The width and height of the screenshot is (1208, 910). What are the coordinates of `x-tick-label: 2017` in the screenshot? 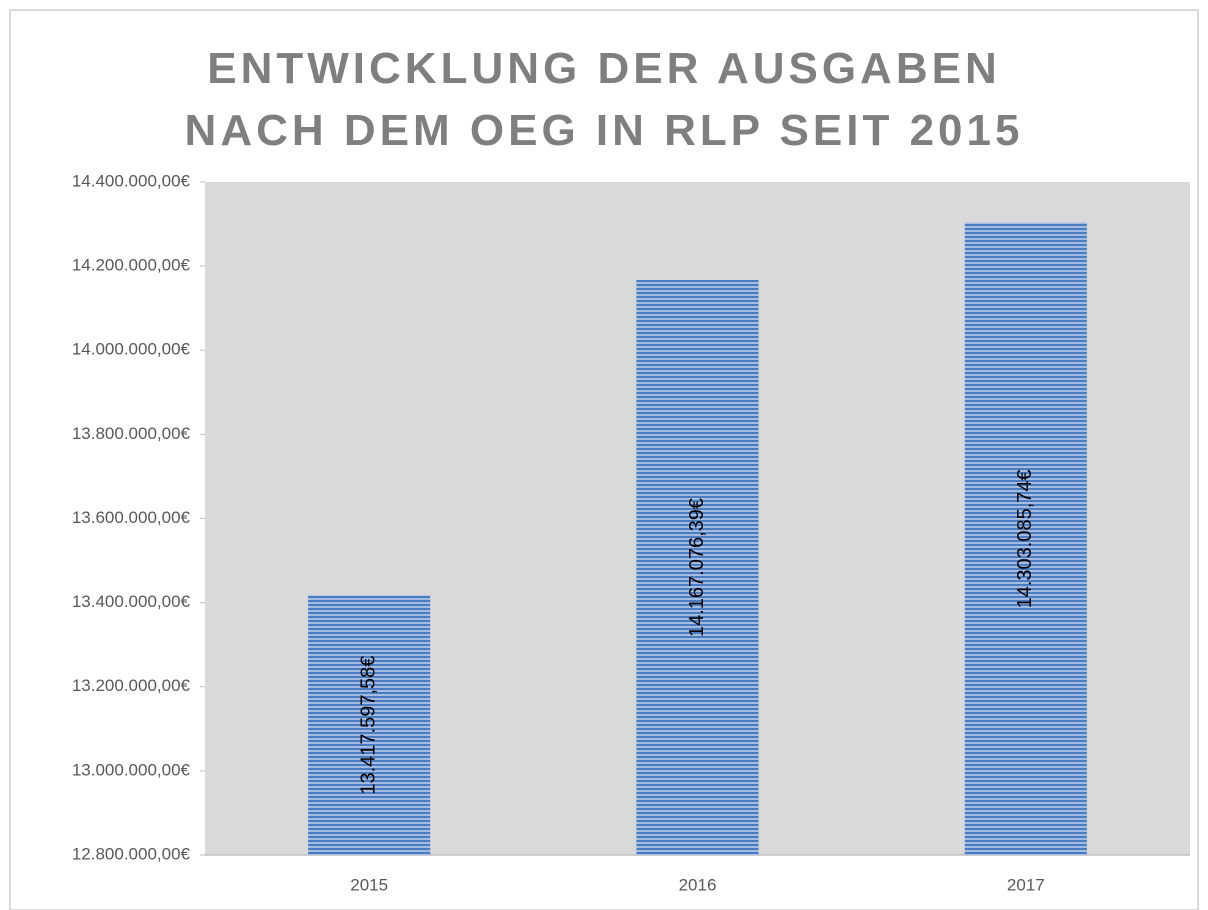 It's located at (1026, 884).